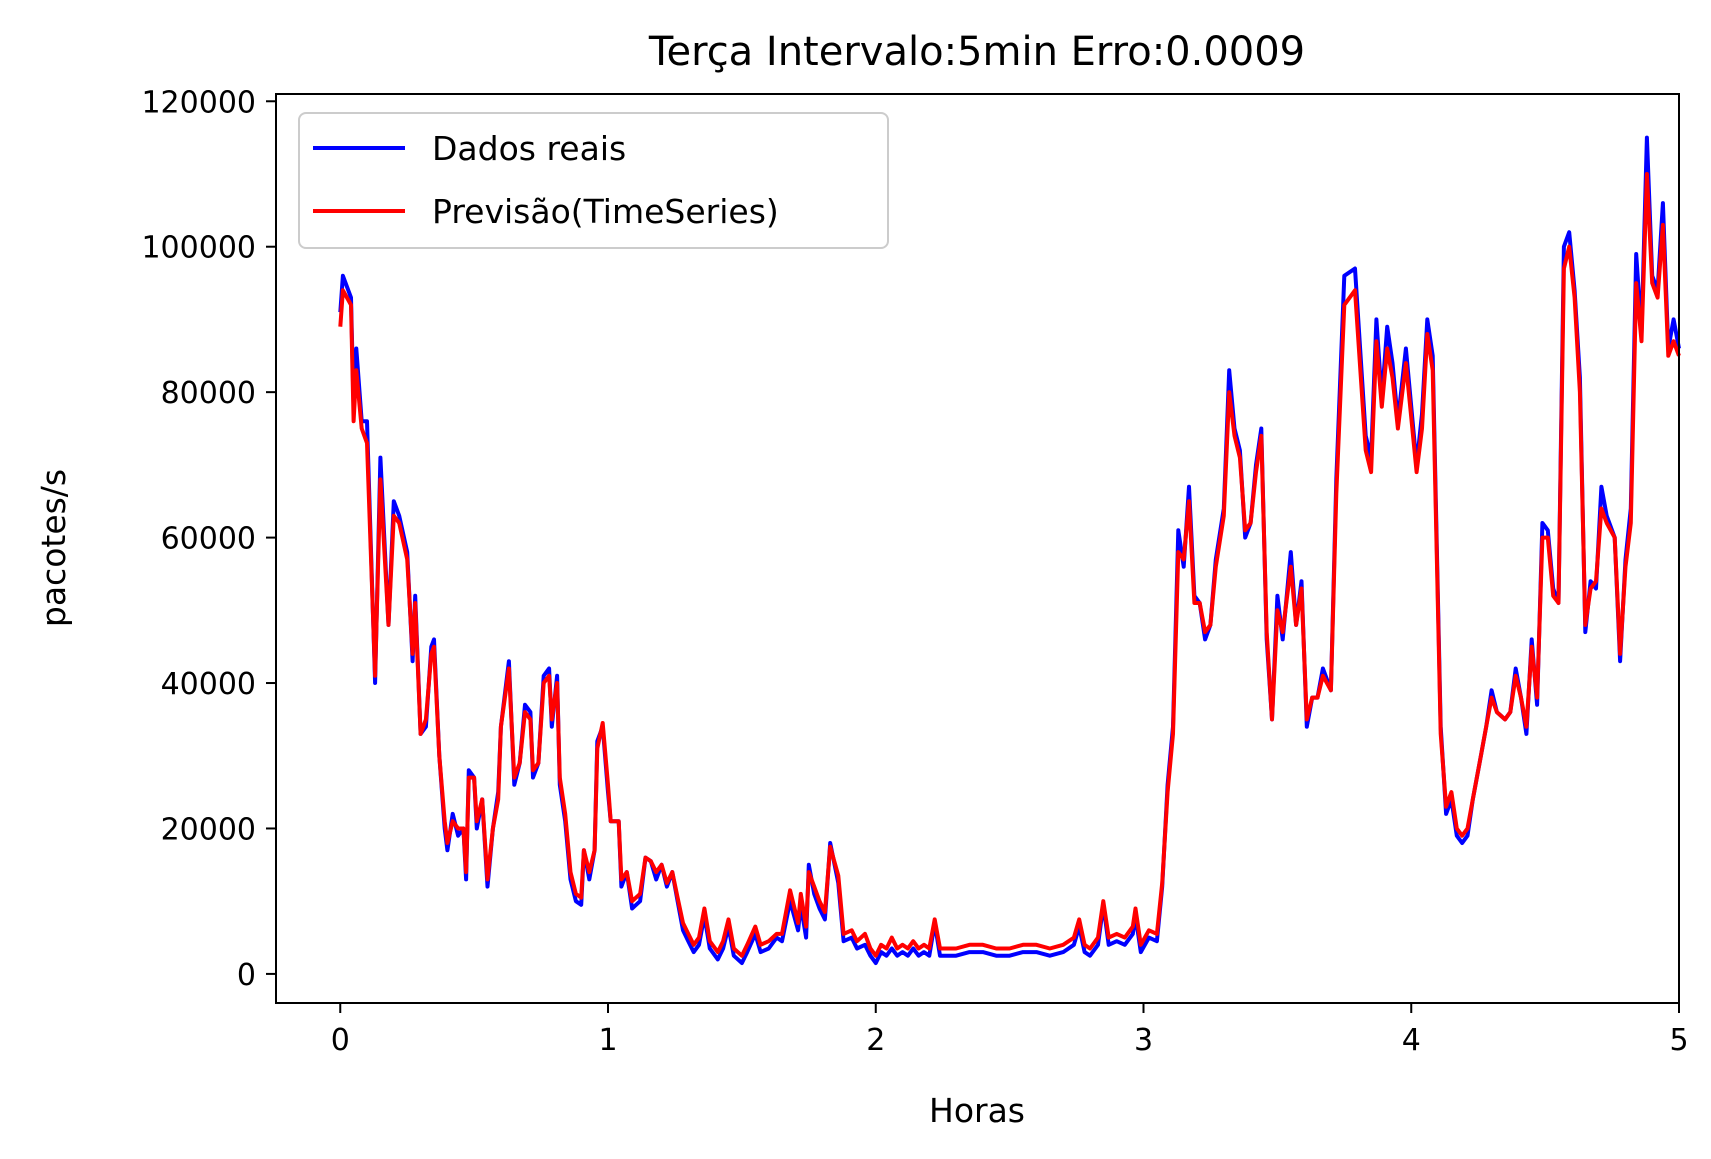 This screenshot has height=1159, width=1711. Describe the element at coordinates (198, 248) in the screenshot. I see `y-tick-label: 100000` at that location.